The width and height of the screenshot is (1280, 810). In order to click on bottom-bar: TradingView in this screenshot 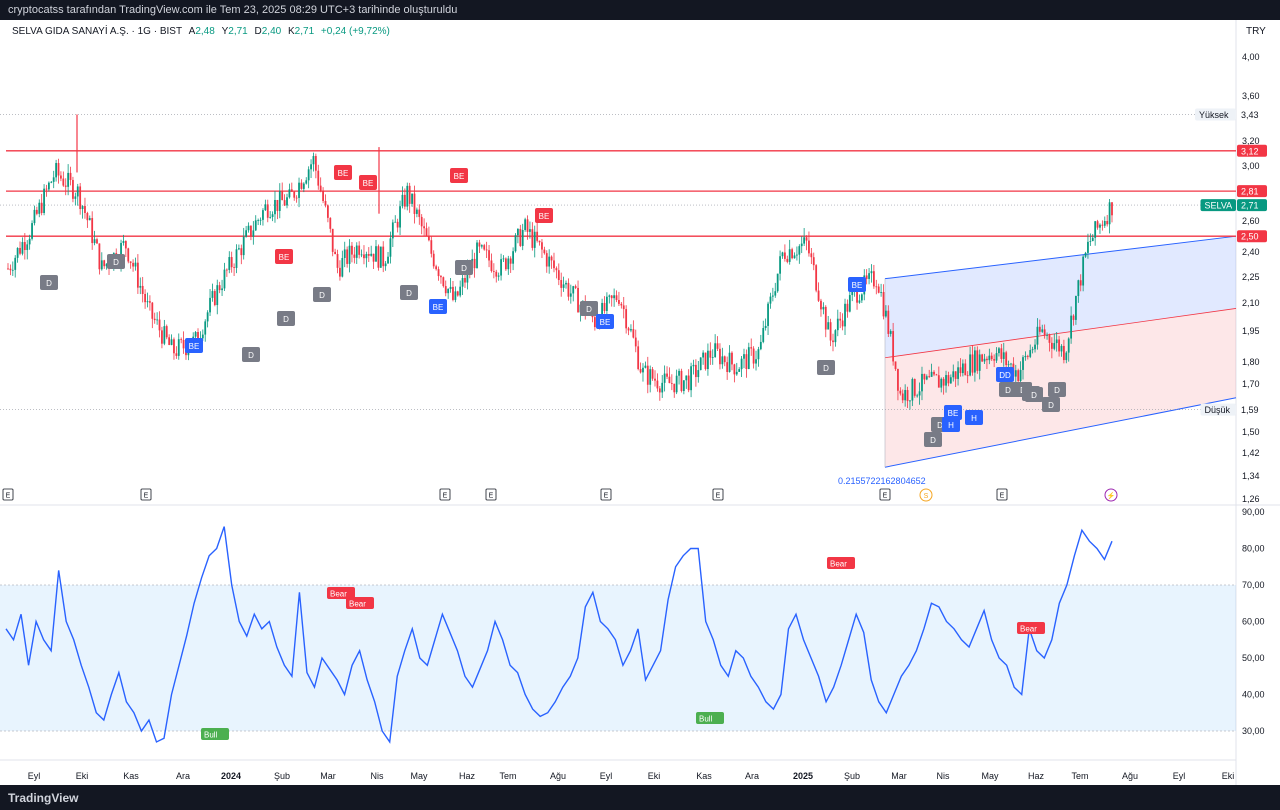, I will do `click(640, 797)`.